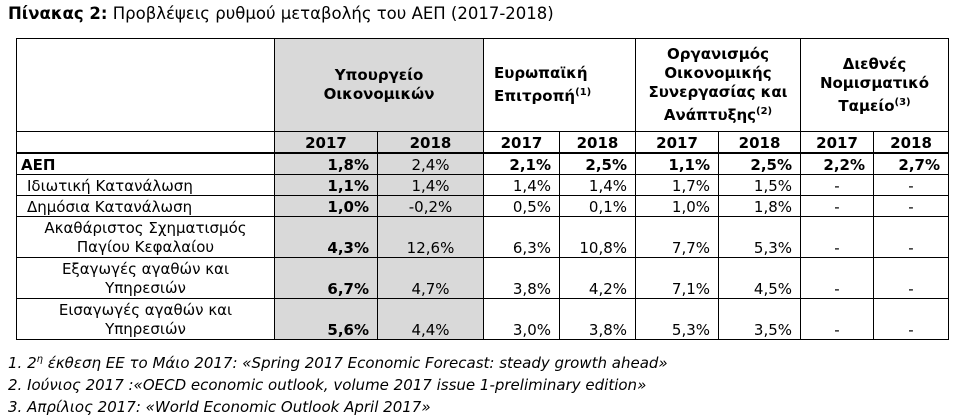 The width and height of the screenshot is (969, 419). I want to click on row-label-line: Εξαγωγές αγαθών και, so click(145, 269).